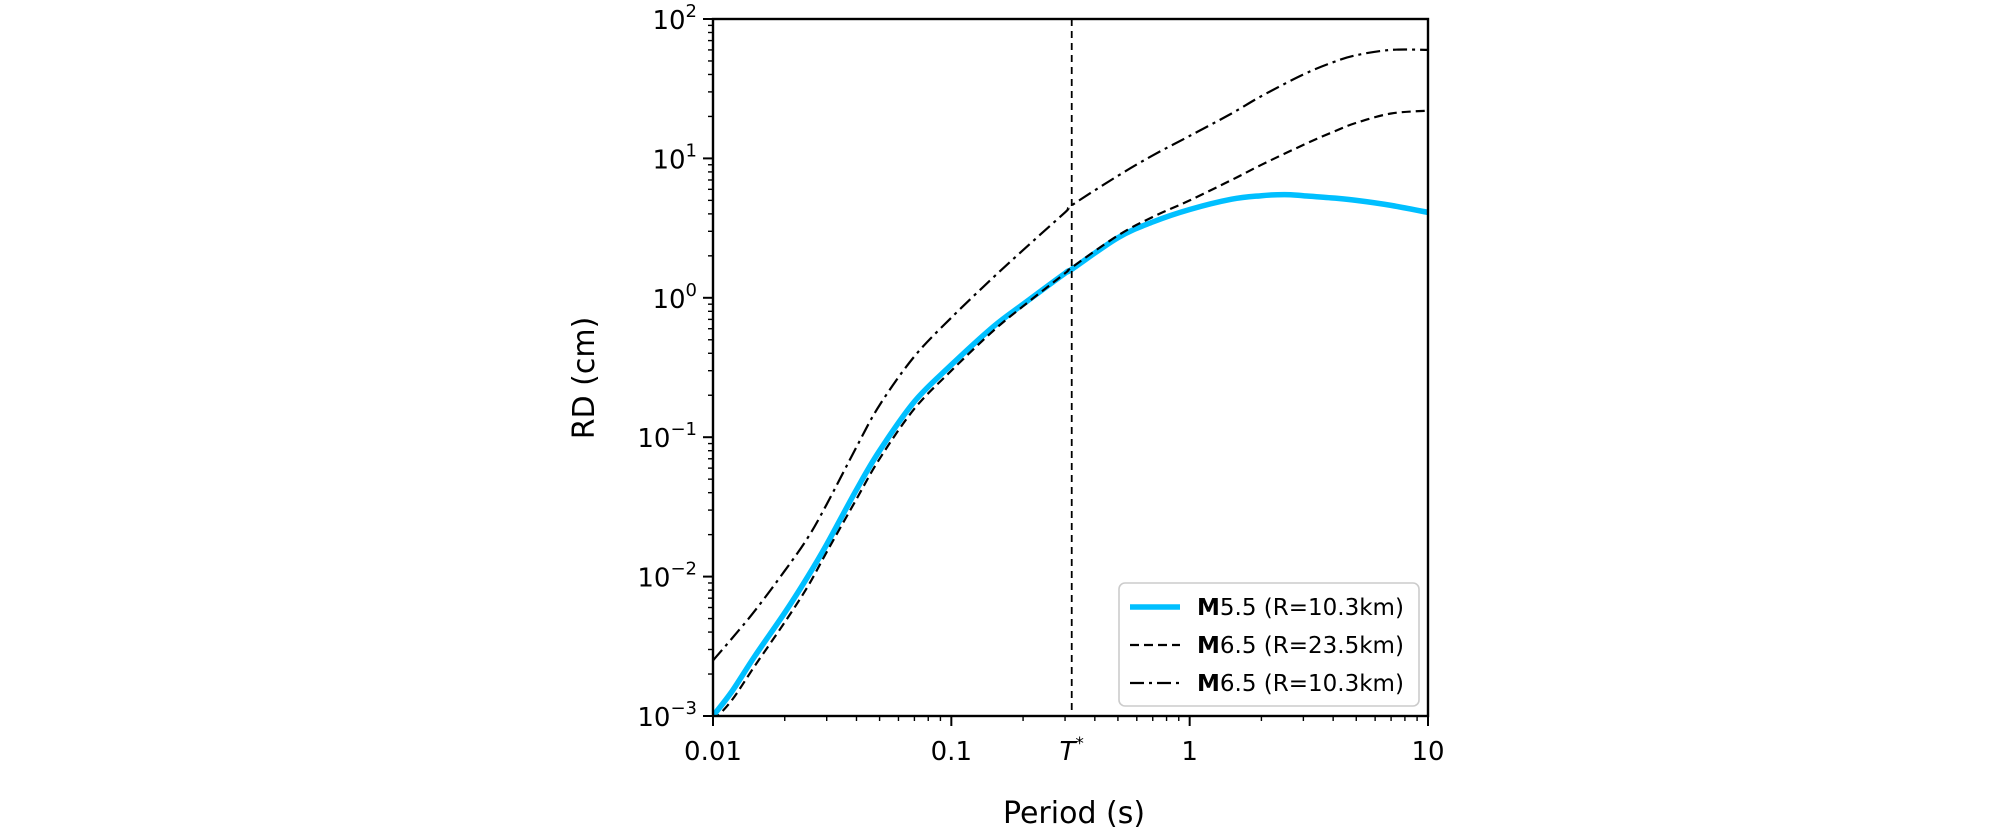 This screenshot has width=2008, height=837. I want to click on legend-label-1: M5.5 (R=10.3km), so click(1300, 608).